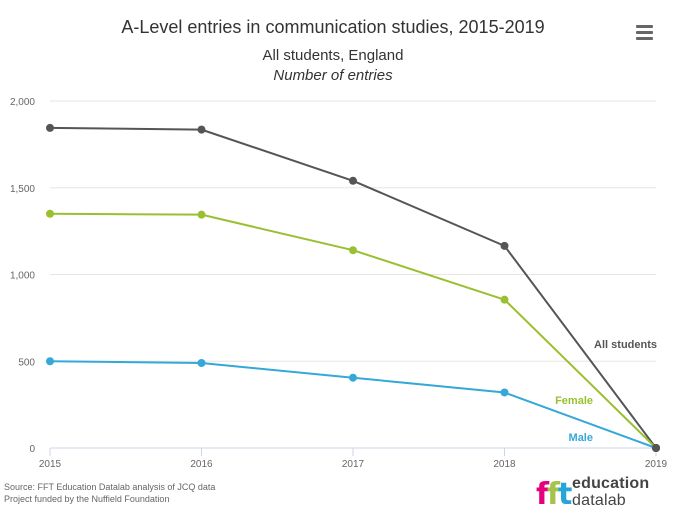 The width and height of the screenshot is (673, 520). What do you see at coordinates (26, 362) in the screenshot?
I see `y-tick-label: 500` at bounding box center [26, 362].